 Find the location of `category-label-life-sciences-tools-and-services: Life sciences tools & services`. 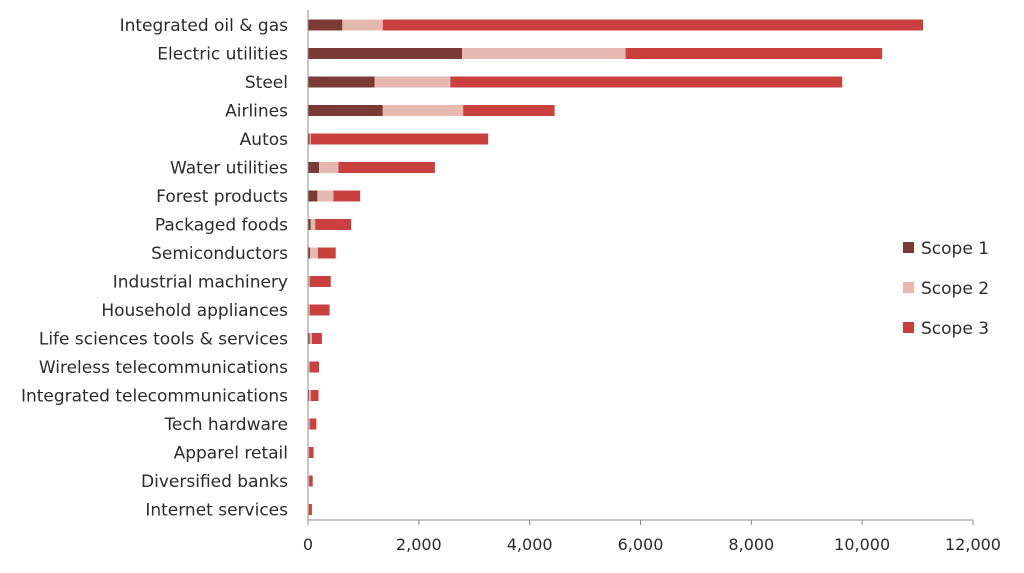

category-label-life-sciences-tools-and-services: Life sciences tools & services is located at coordinates (163, 340).